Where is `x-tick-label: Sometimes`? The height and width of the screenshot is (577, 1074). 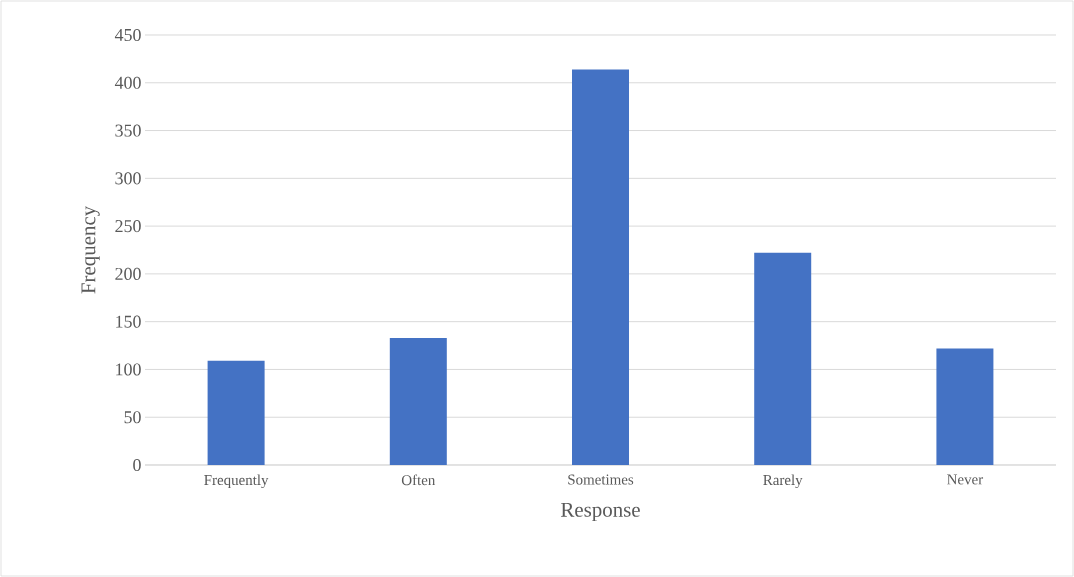 x-tick-label: Sometimes is located at coordinates (601, 479).